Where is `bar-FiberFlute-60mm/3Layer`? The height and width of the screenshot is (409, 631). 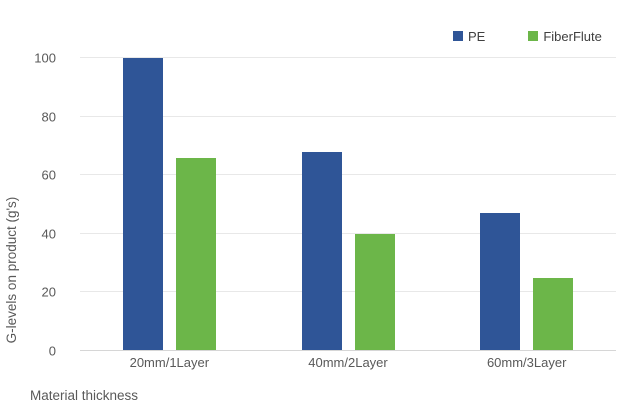
bar-FiberFlute-60mm/3Layer is located at coordinates (553, 314).